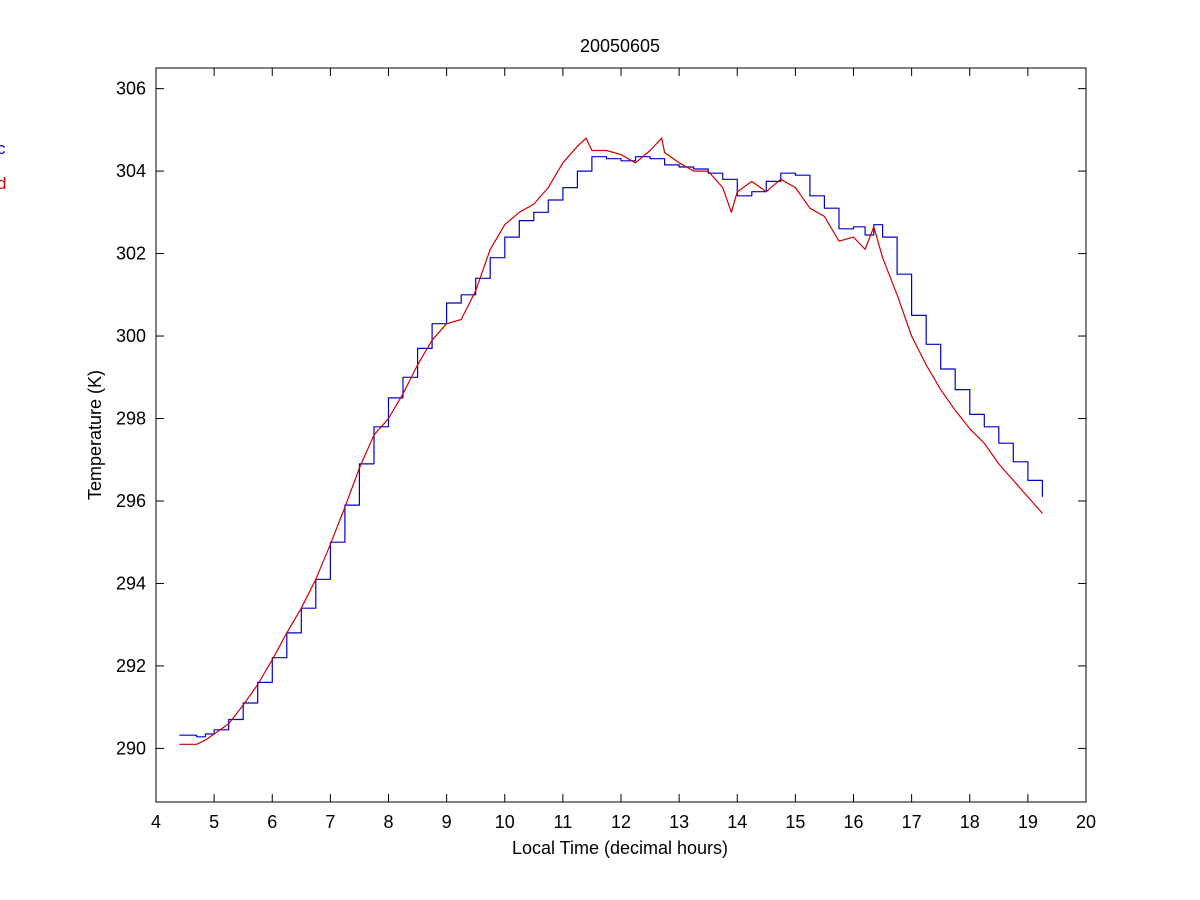 The image size is (1200, 900). I want to click on x-tick-label: 19, so click(1028, 822).